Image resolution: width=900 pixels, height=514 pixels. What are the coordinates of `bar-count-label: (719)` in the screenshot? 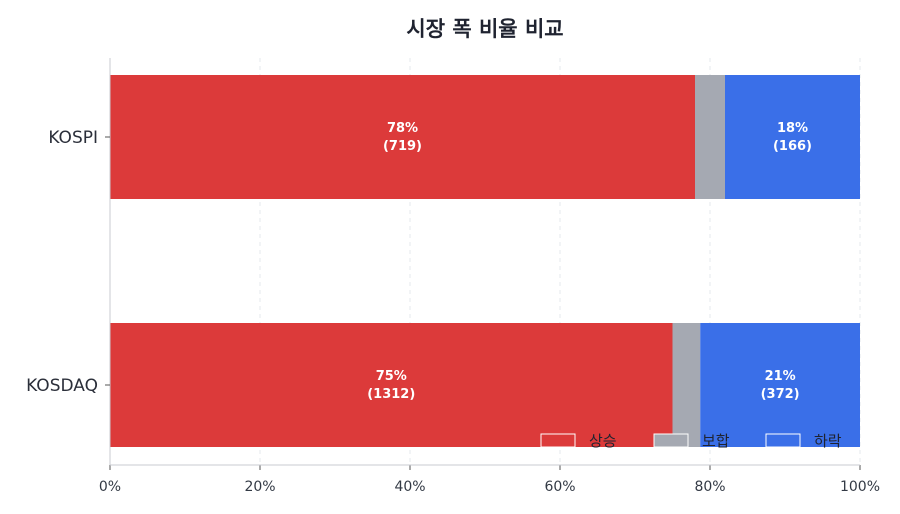 It's located at (402, 146).